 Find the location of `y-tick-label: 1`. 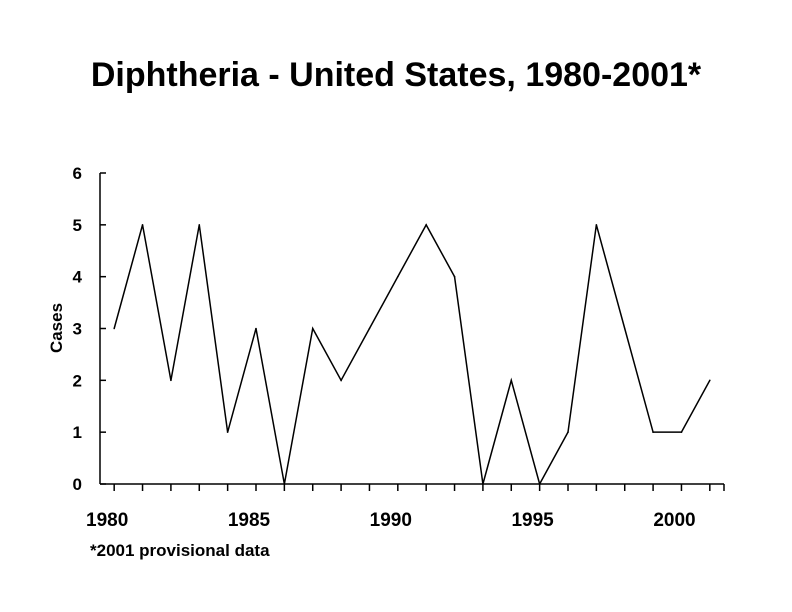

y-tick-label: 1 is located at coordinates (77, 432).